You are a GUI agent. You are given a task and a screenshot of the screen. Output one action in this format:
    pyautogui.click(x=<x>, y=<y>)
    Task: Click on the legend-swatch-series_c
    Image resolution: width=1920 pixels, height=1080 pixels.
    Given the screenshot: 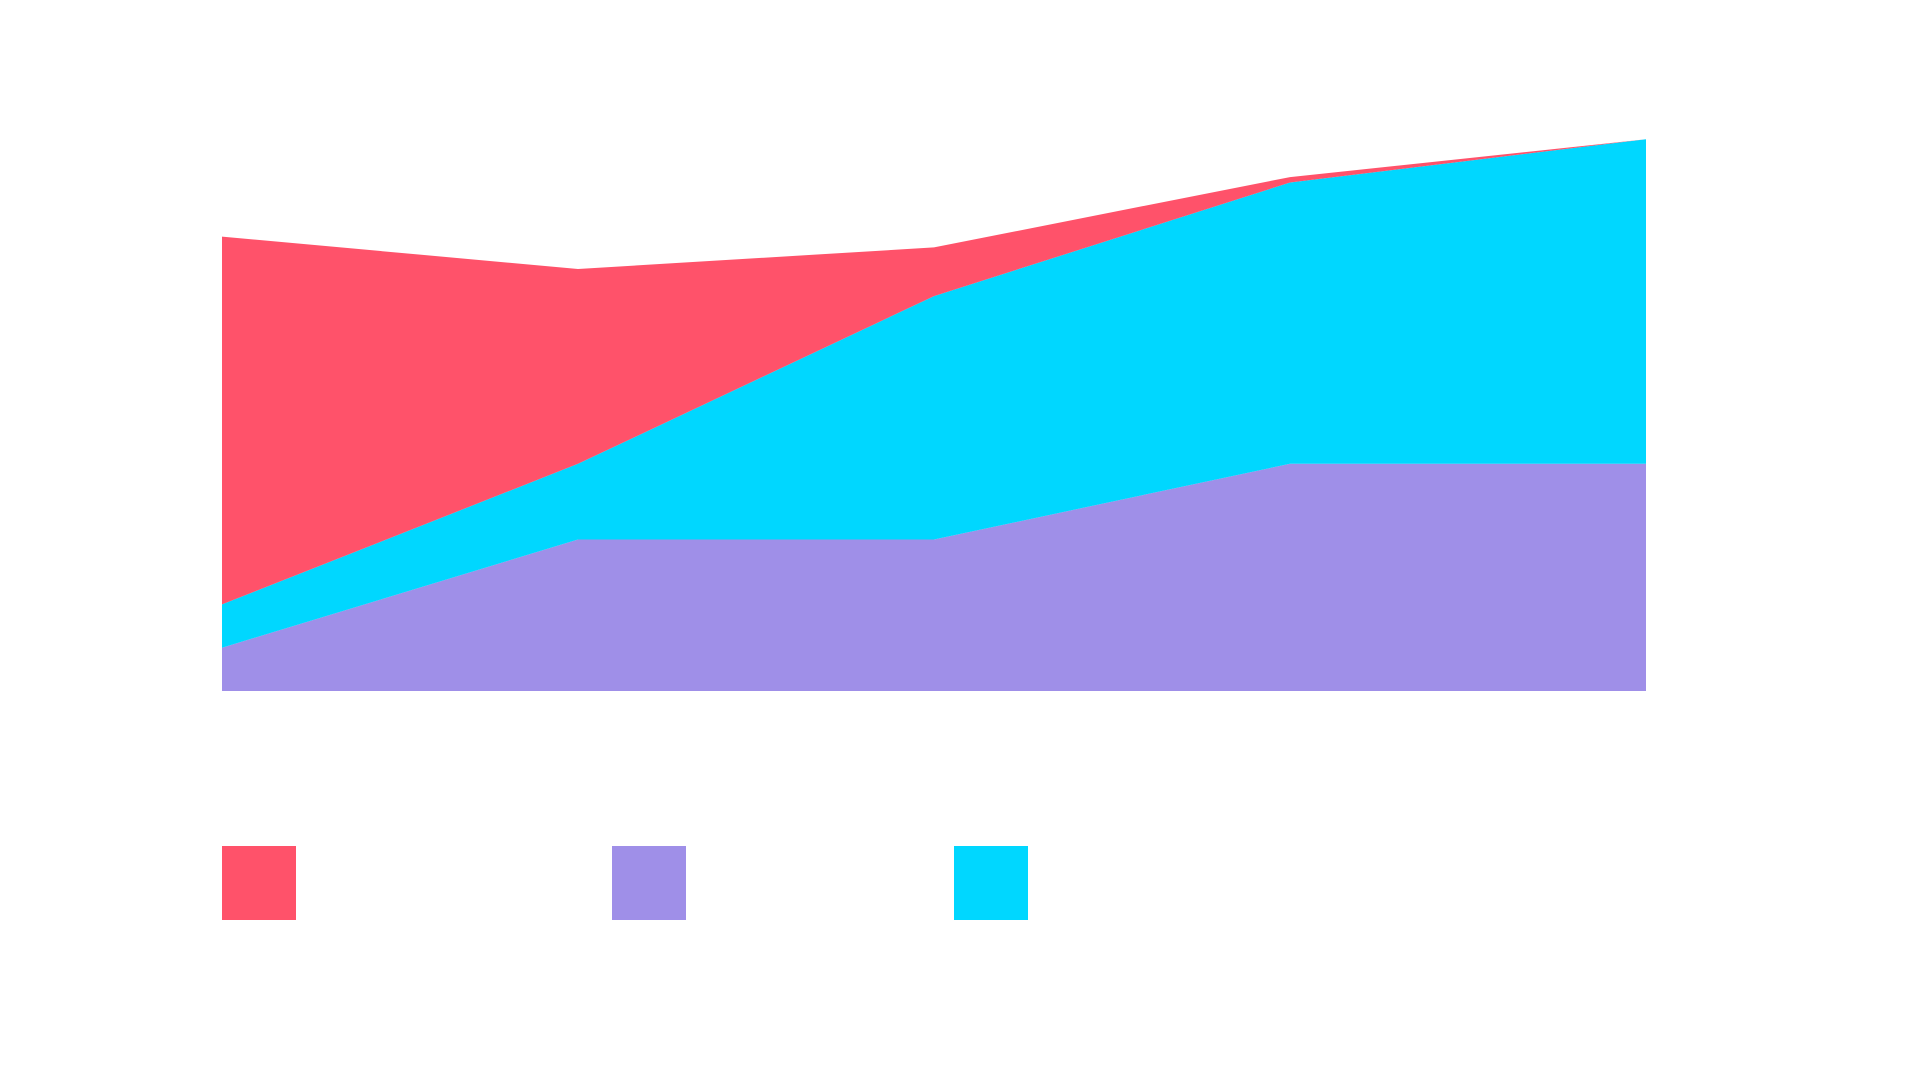 What is the action you would take?
    pyautogui.click(x=991, y=883)
    